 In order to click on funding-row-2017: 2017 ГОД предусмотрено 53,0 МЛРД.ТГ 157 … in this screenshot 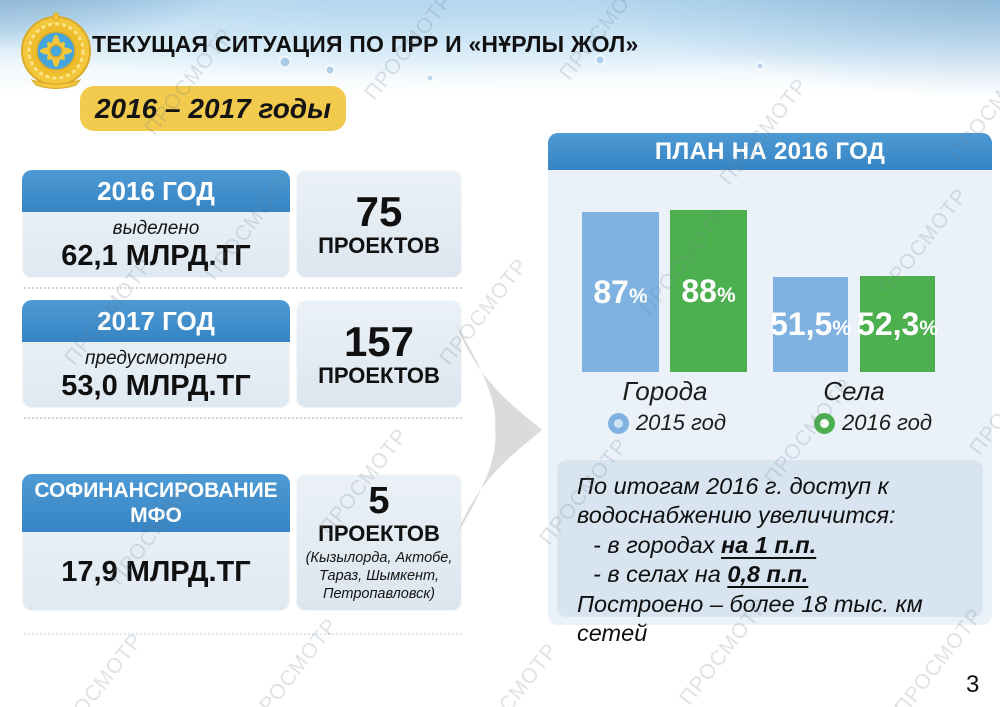, I will do `click(235, 354)`.